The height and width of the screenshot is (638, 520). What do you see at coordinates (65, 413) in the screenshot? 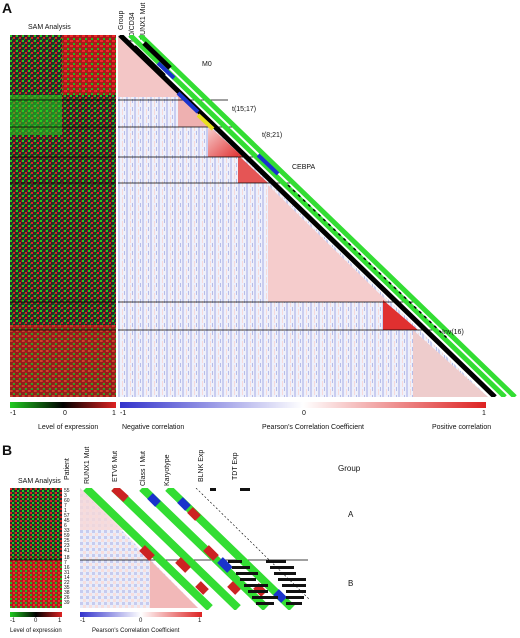
I see `panel-a-expr-mid: 0` at bounding box center [65, 413].